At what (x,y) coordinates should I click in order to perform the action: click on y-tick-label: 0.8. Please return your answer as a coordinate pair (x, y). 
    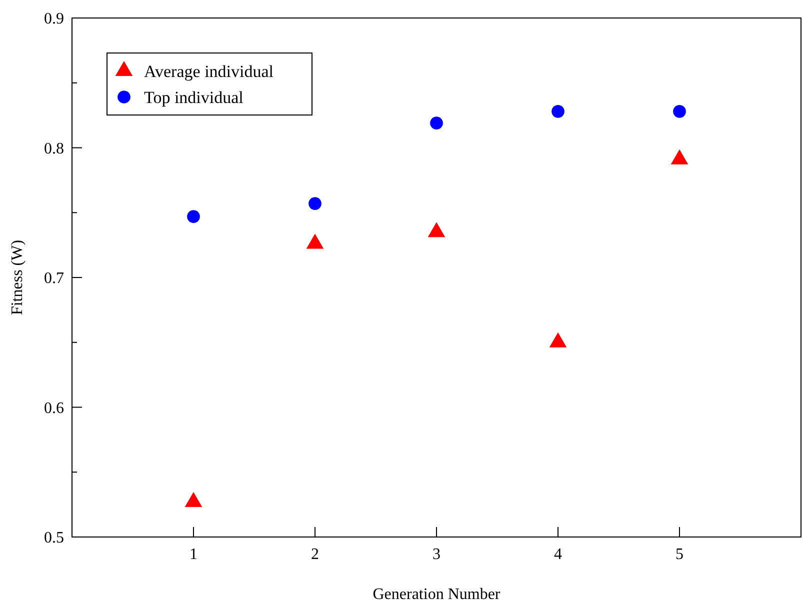
    Looking at the image, I should click on (54, 149).